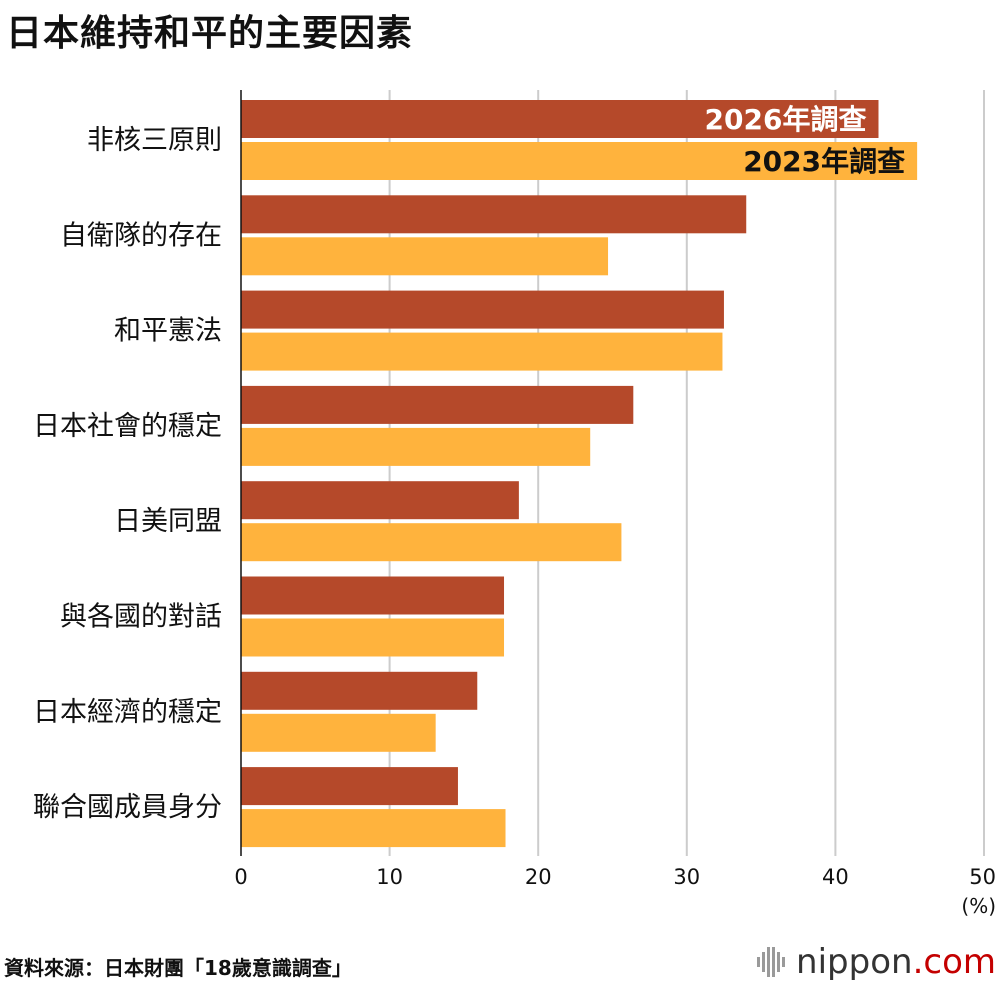 The height and width of the screenshot is (986, 1000). Describe the element at coordinates (168, 521) in the screenshot. I see `category-label: 日美同盟` at that location.